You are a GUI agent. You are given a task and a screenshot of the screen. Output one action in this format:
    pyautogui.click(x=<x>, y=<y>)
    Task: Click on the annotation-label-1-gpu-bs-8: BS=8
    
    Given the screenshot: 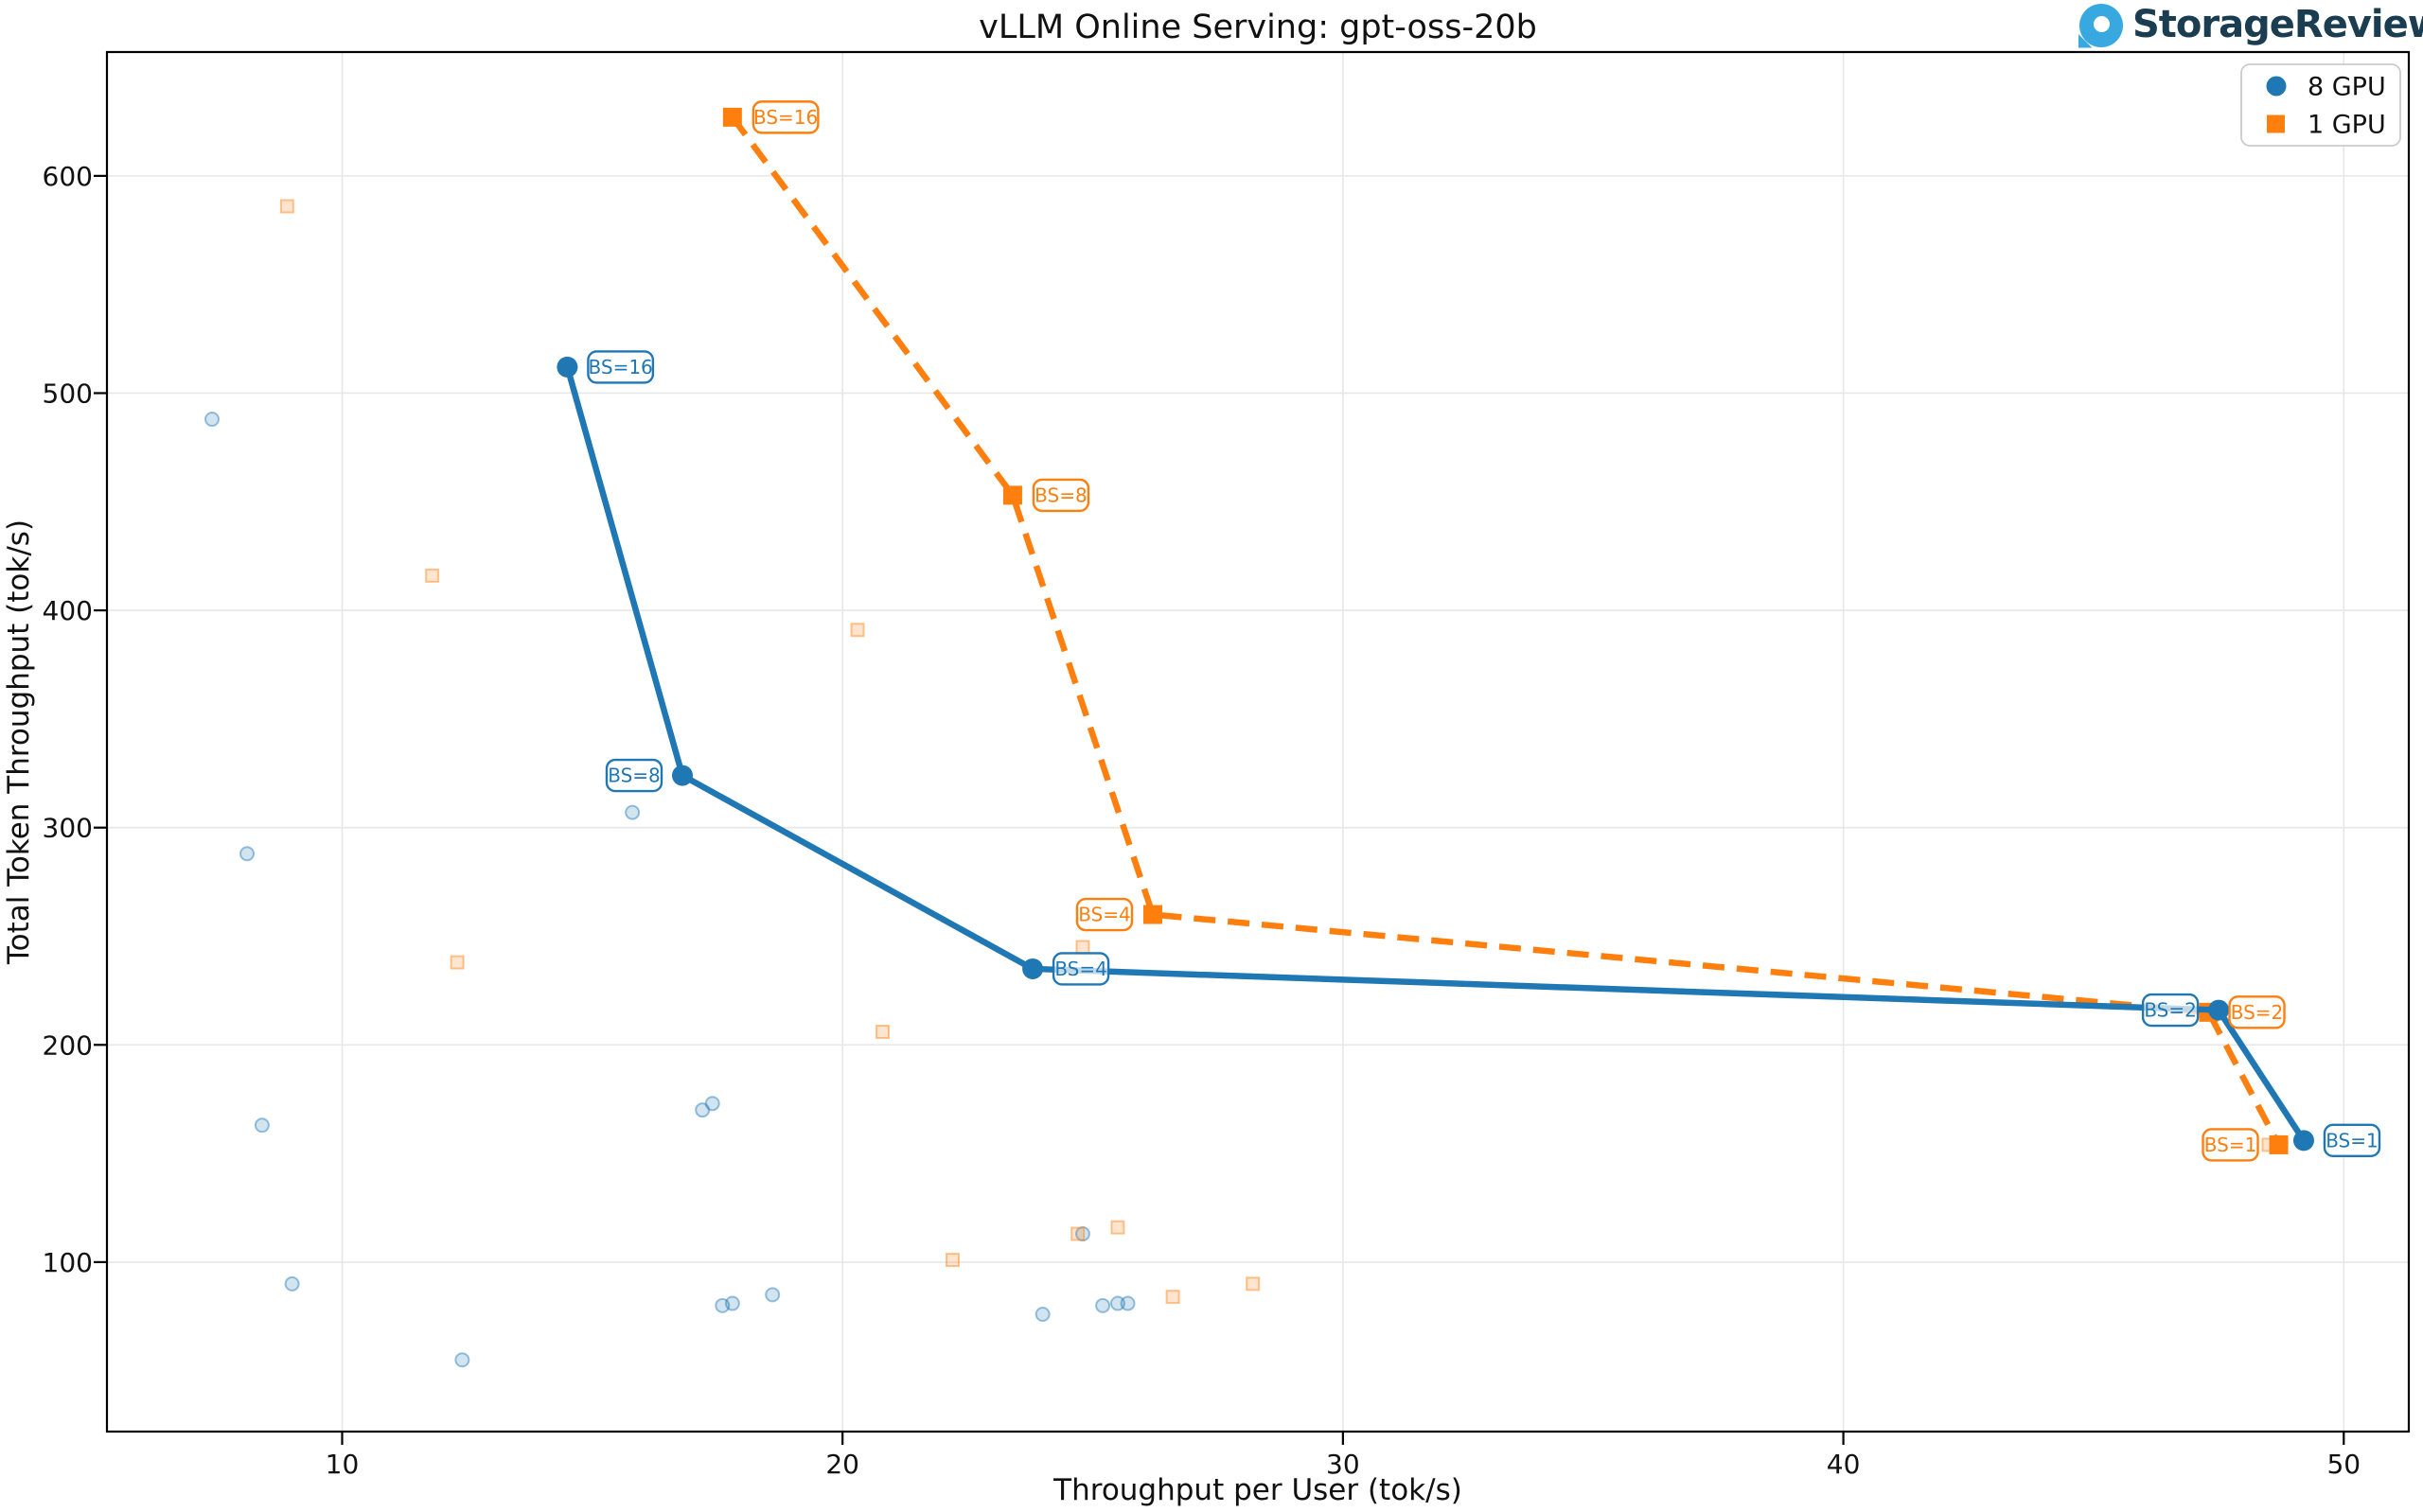 What is the action you would take?
    pyautogui.click(x=1061, y=495)
    